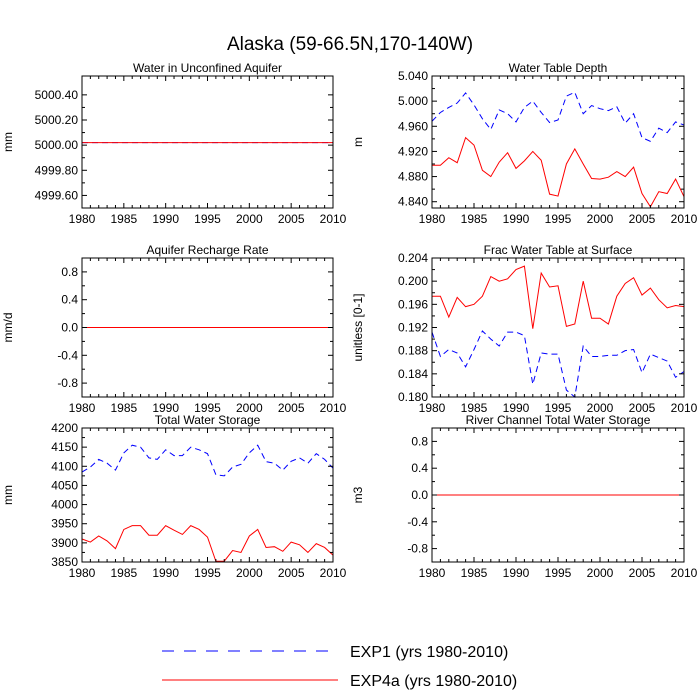  What do you see at coordinates (413, 397) in the screenshot?
I see `y-tick-label: 0.180` at bounding box center [413, 397].